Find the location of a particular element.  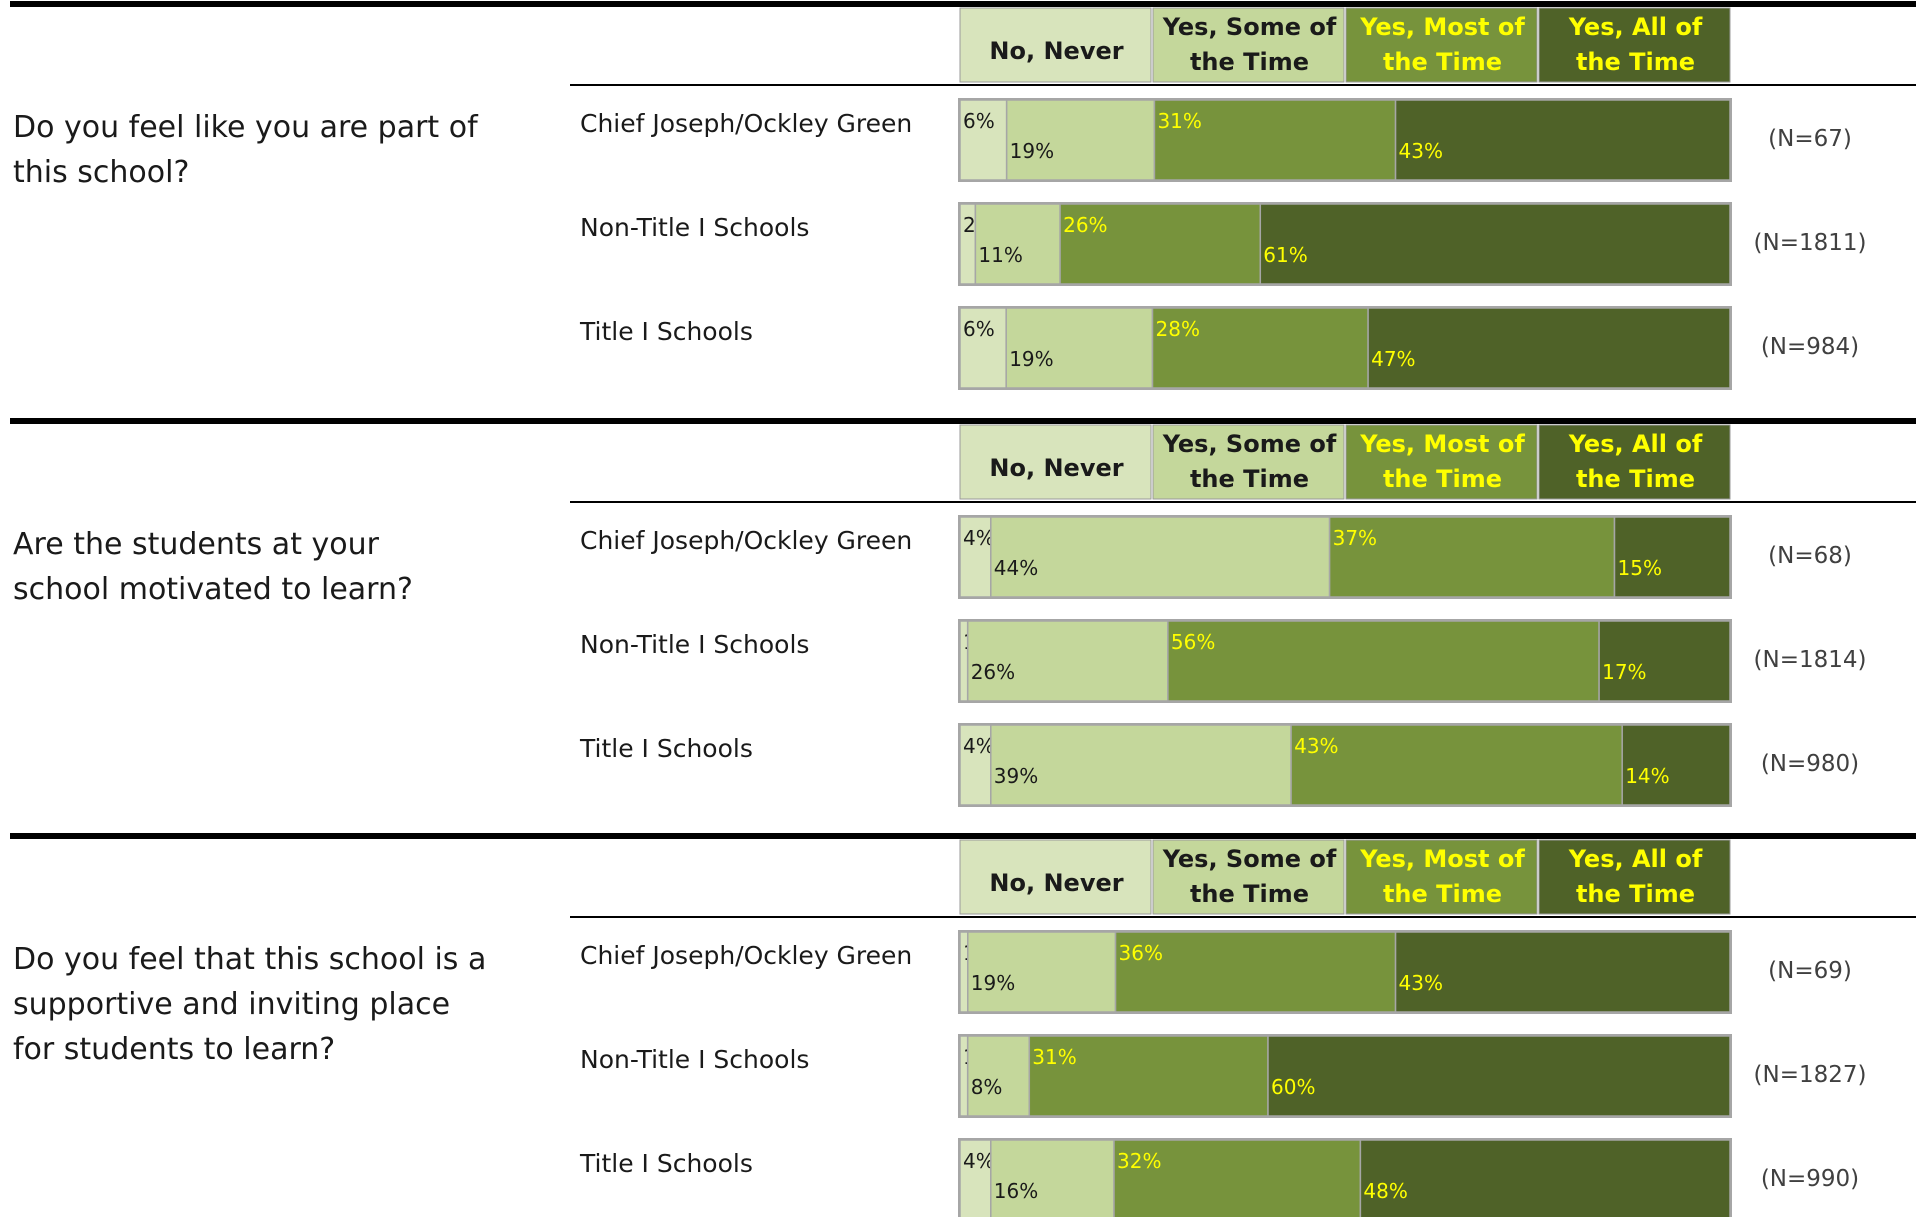

n-count: (N=1814) is located at coordinates (1810, 660).